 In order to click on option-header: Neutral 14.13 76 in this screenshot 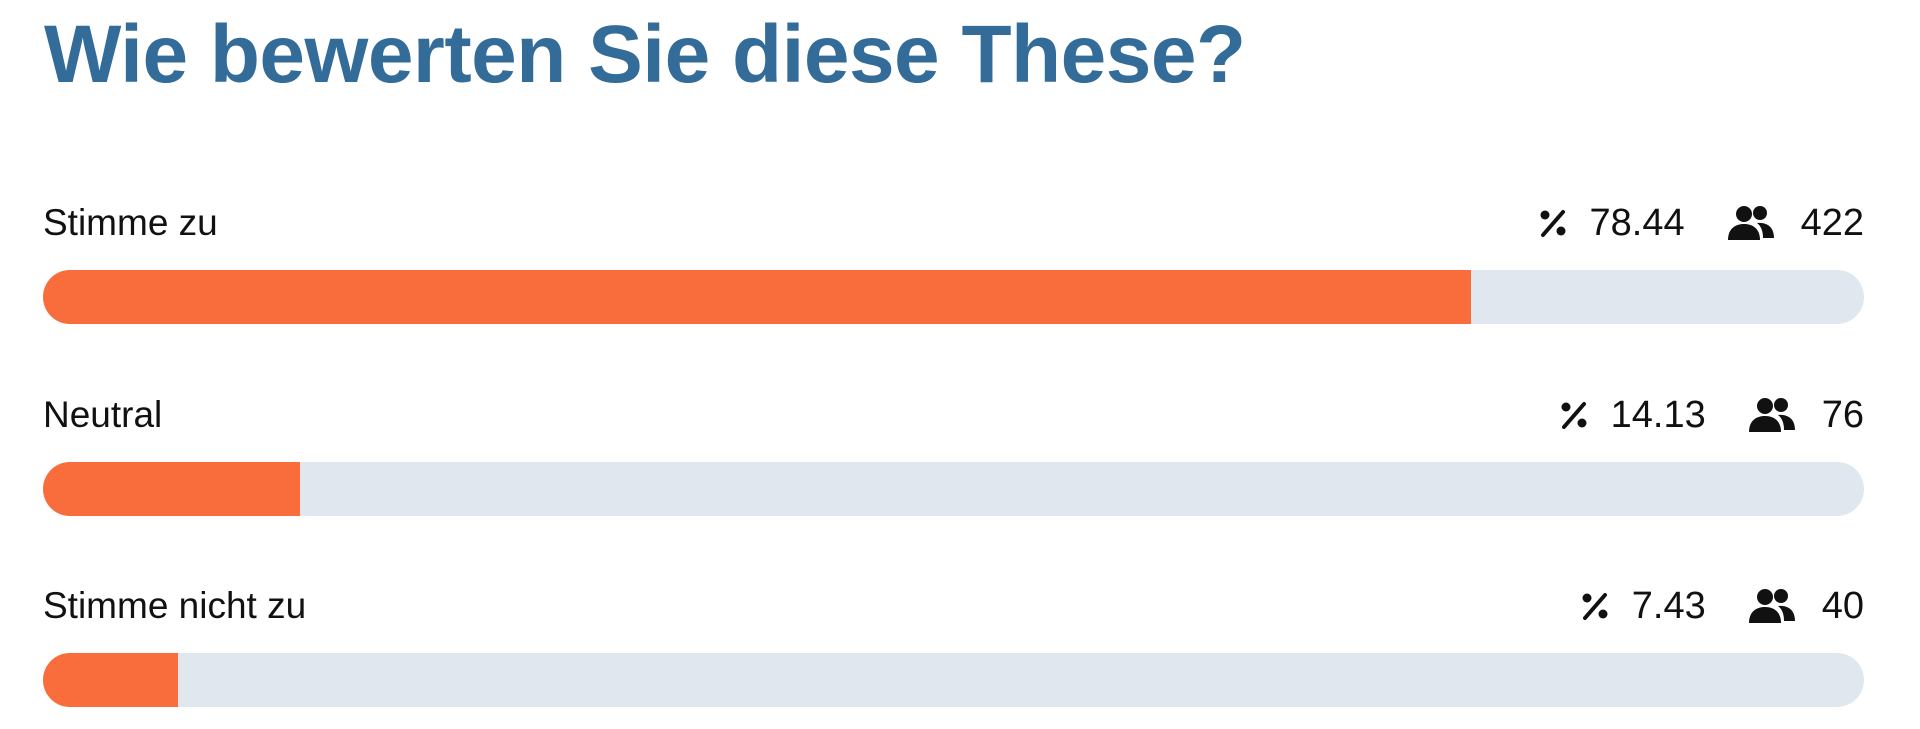, I will do `click(953, 415)`.